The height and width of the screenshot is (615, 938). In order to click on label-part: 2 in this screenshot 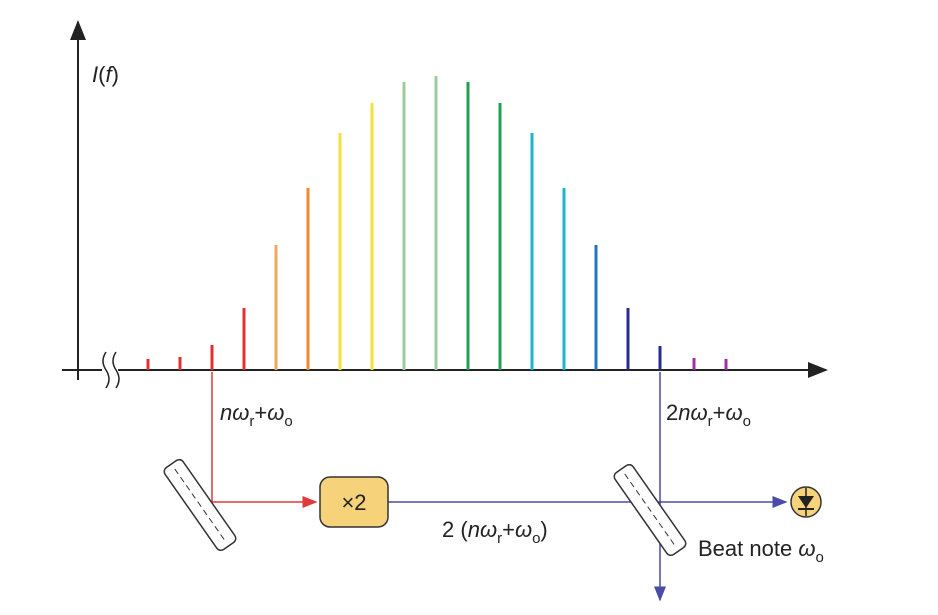, I will do `click(672, 412)`.